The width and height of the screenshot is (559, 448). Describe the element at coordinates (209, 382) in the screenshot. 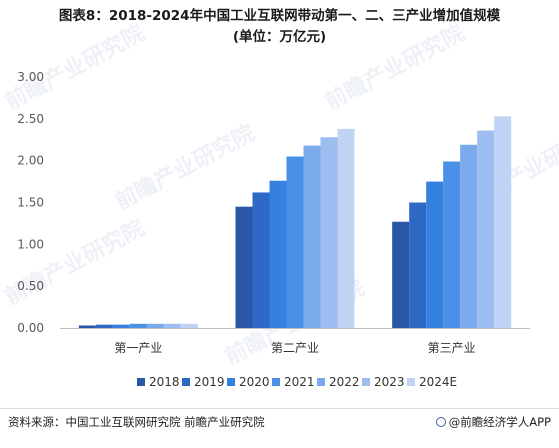

I see `legend-label-2019: 2019` at that location.